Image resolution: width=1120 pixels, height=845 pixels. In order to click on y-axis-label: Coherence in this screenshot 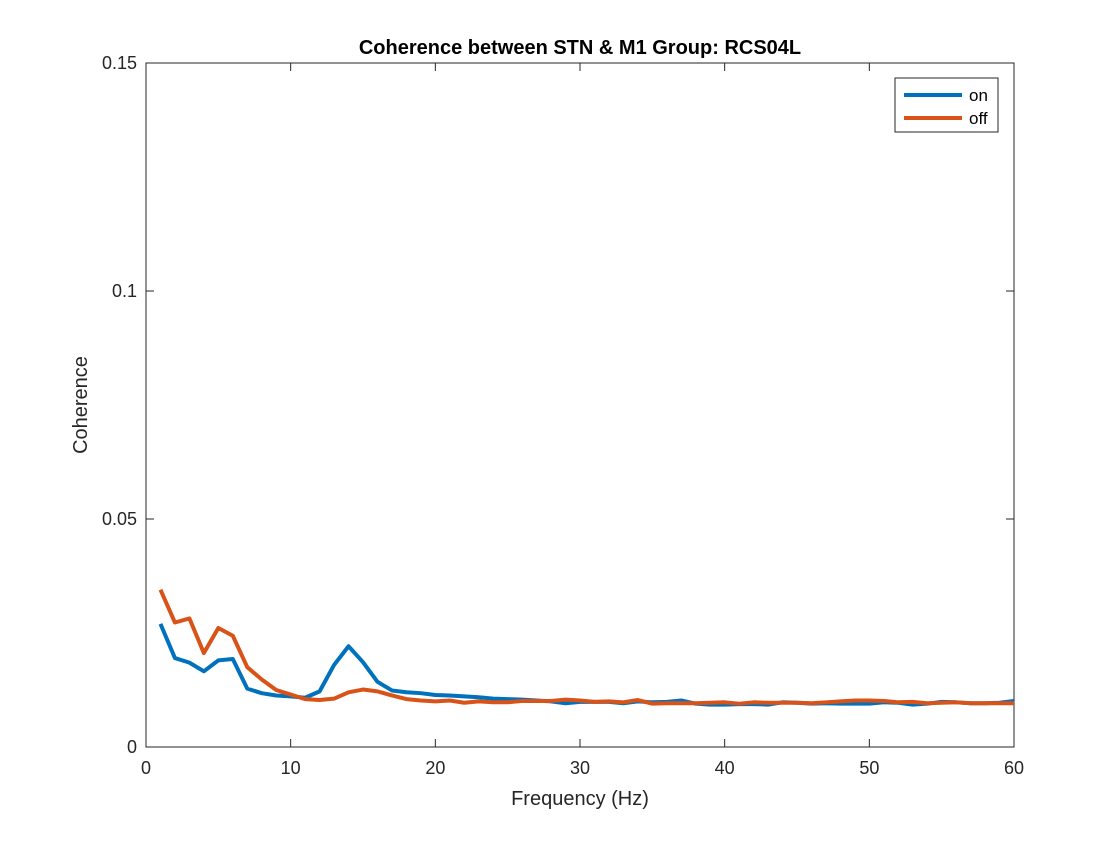, I will do `click(81, 405)`.